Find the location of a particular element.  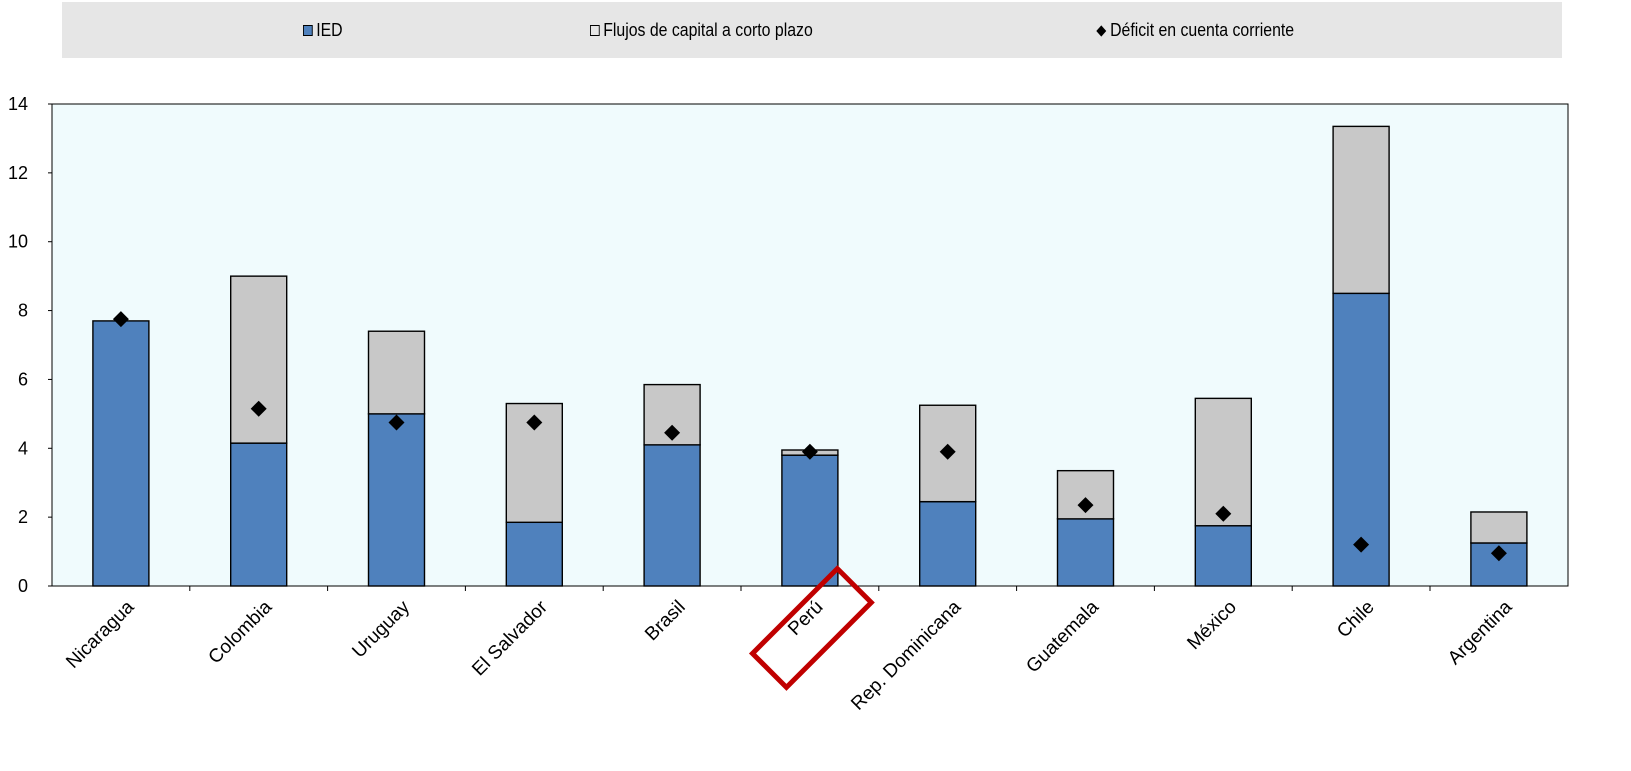

legend-label-deficit: Déficit en cuenta corriente is located at coordinates (1202, 30).